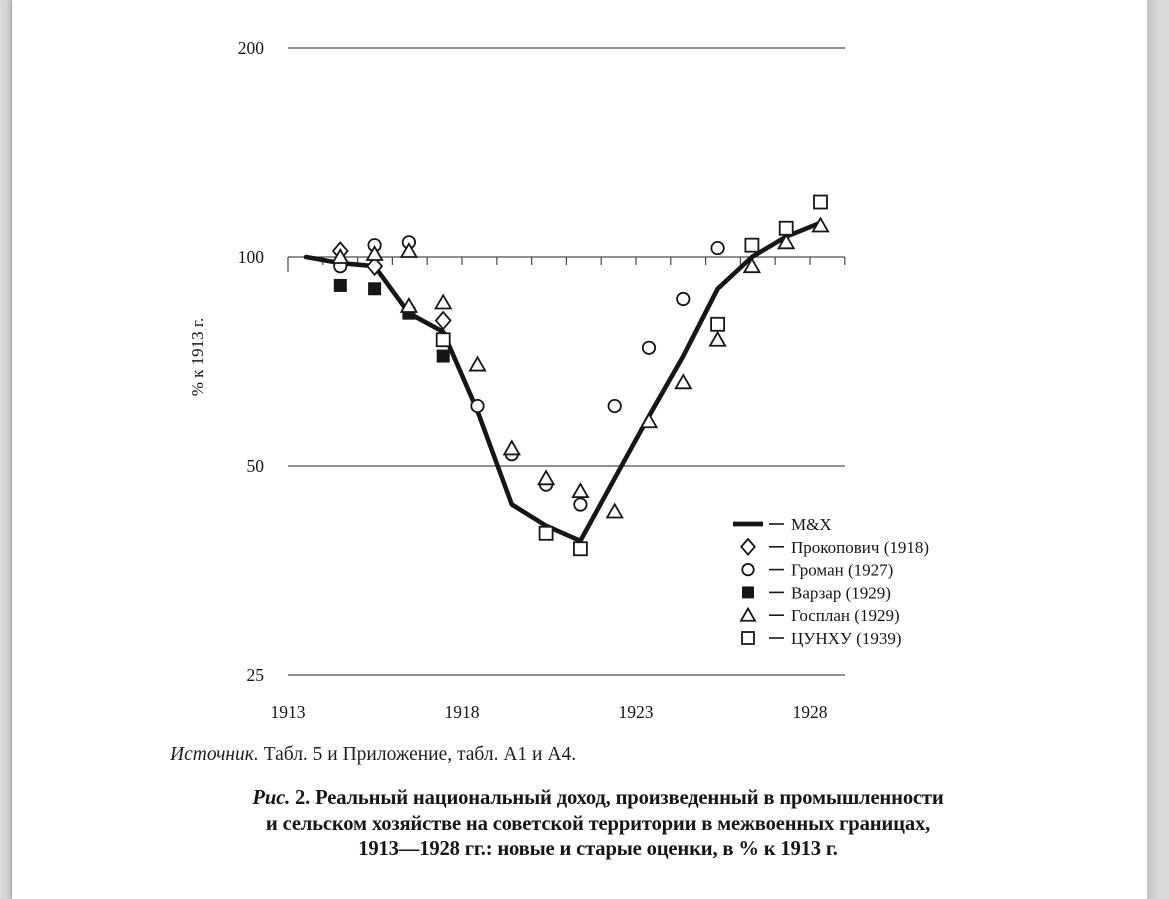 The width and height of the screenshot is (1169, 899). Describe the element at coordinates (846, 638) in the screenshot. I see `legend-label: ЦУНХУ (1939)` at that location.